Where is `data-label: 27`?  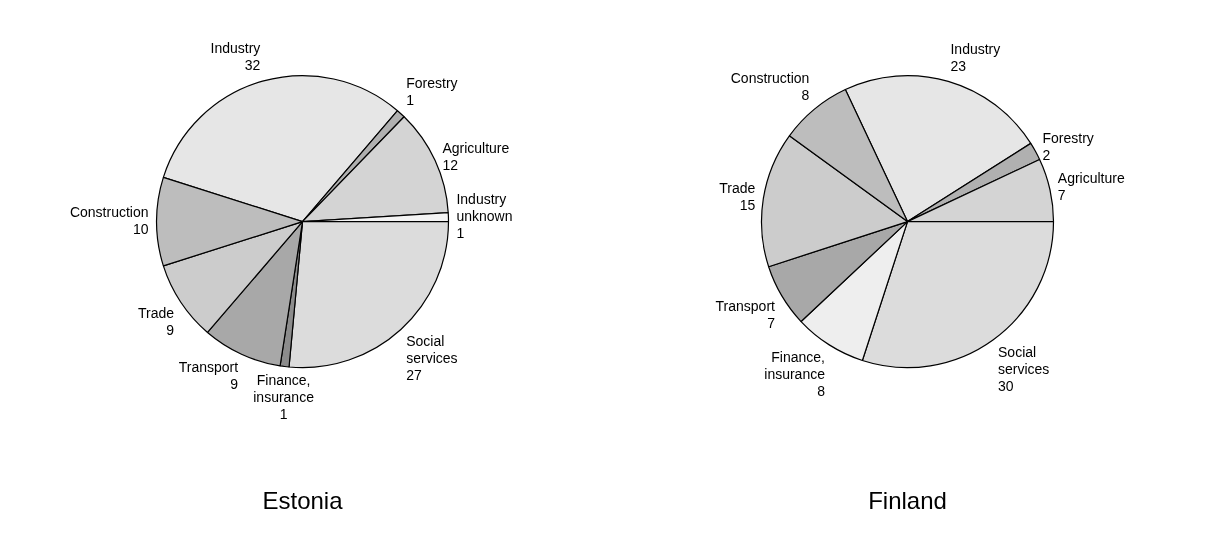
data-label: 27 is located at coordinates (414, 375).